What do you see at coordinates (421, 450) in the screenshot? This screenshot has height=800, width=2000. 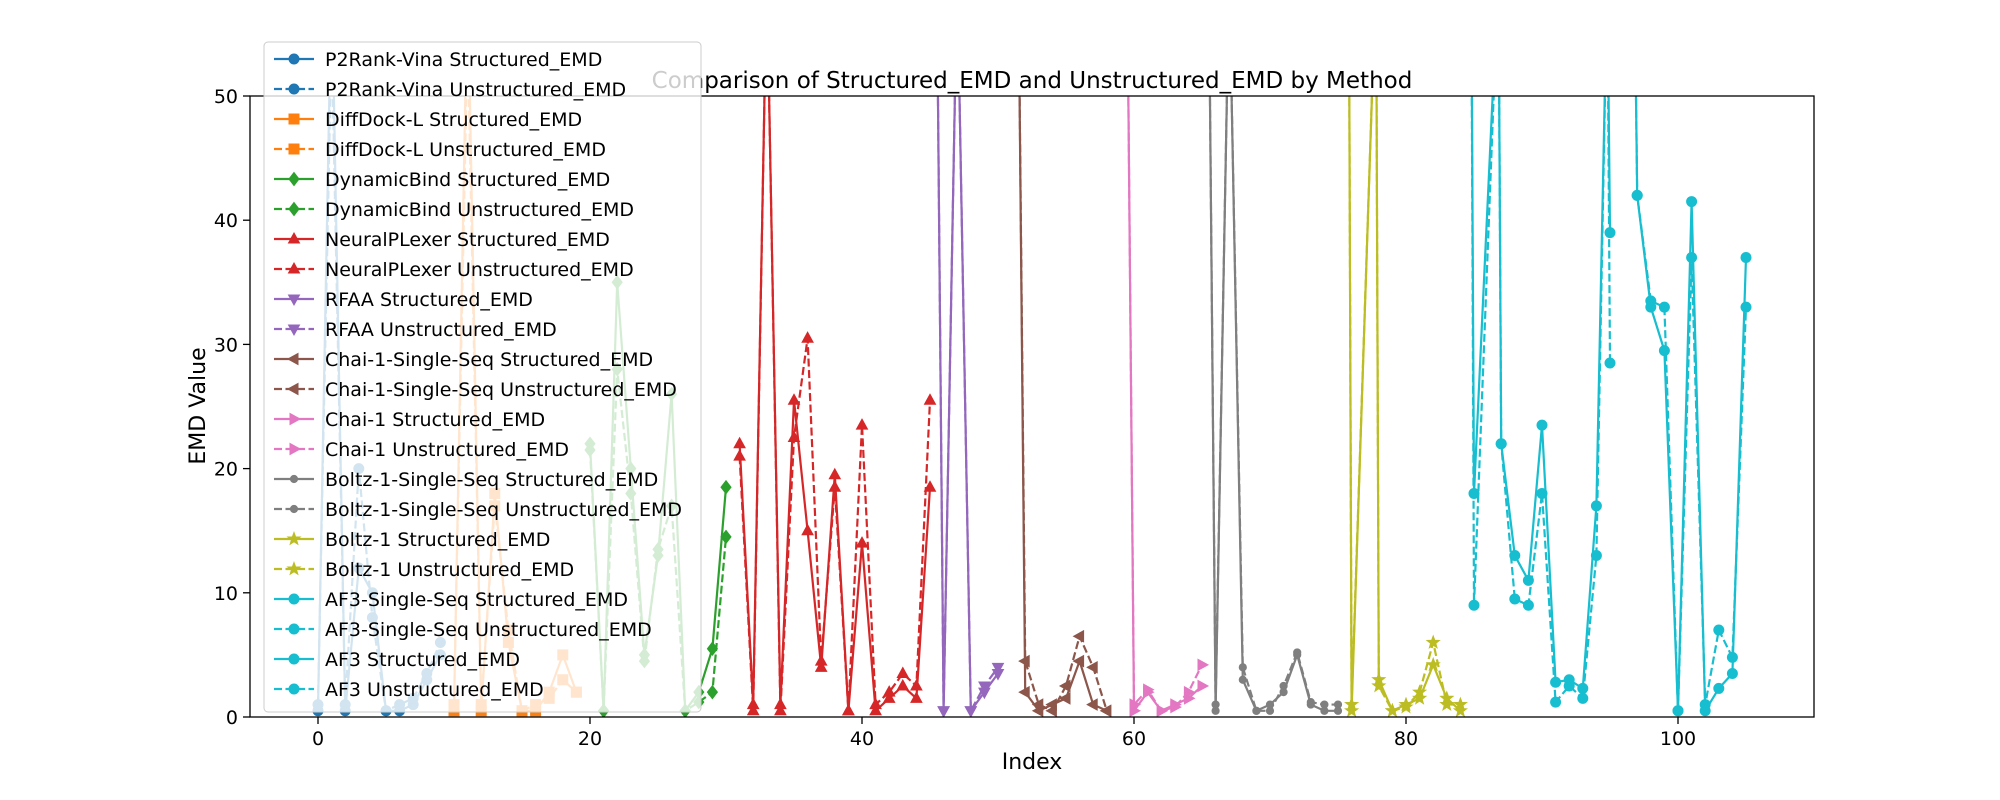 I see `legend-item: Chai-1 Unstructured_EMD` at bounding box center [421, 450].